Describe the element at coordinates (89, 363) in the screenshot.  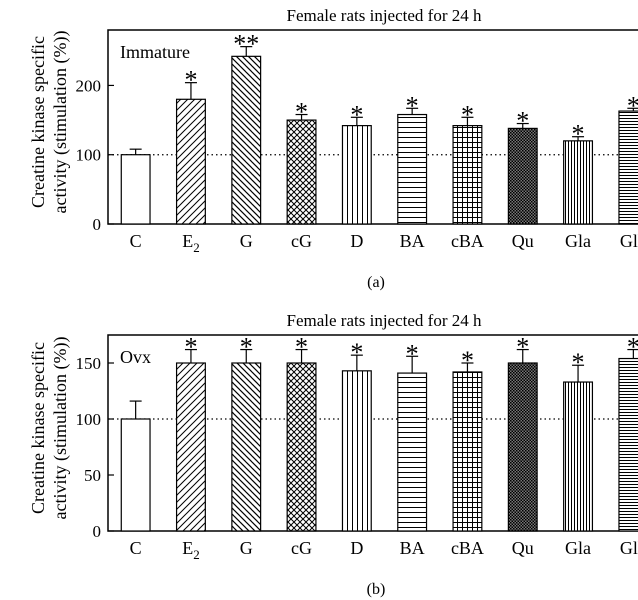
I see `y-tick-label: 150` at that location.